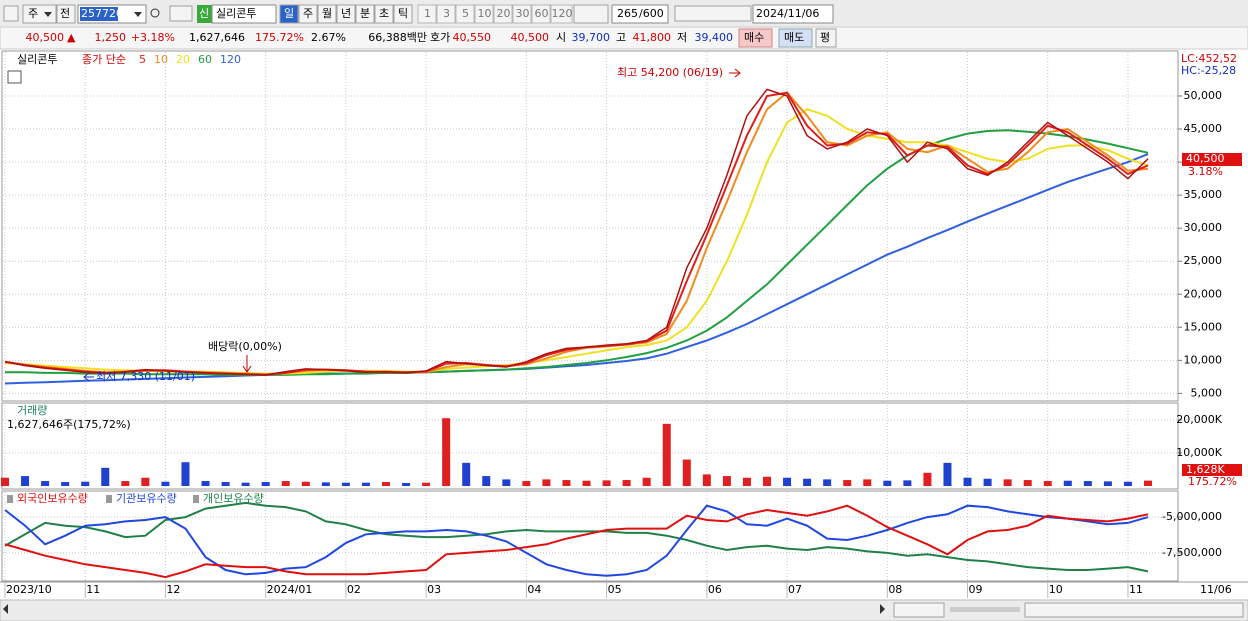 The width and height of the screenshot is (1248, 621). Describe the element at coordinates (145, 376) in the screenshot. I see `annotation: 최저 7,330 (11/01)` at that location.